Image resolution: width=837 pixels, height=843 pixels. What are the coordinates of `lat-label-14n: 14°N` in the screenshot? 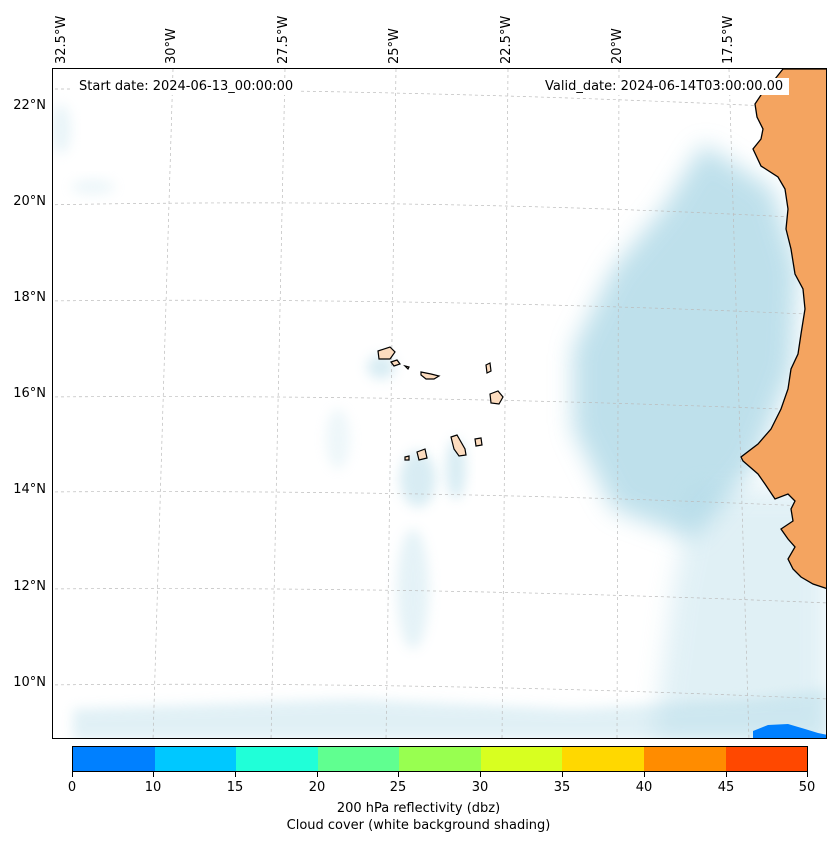 It's located at (29, 489).